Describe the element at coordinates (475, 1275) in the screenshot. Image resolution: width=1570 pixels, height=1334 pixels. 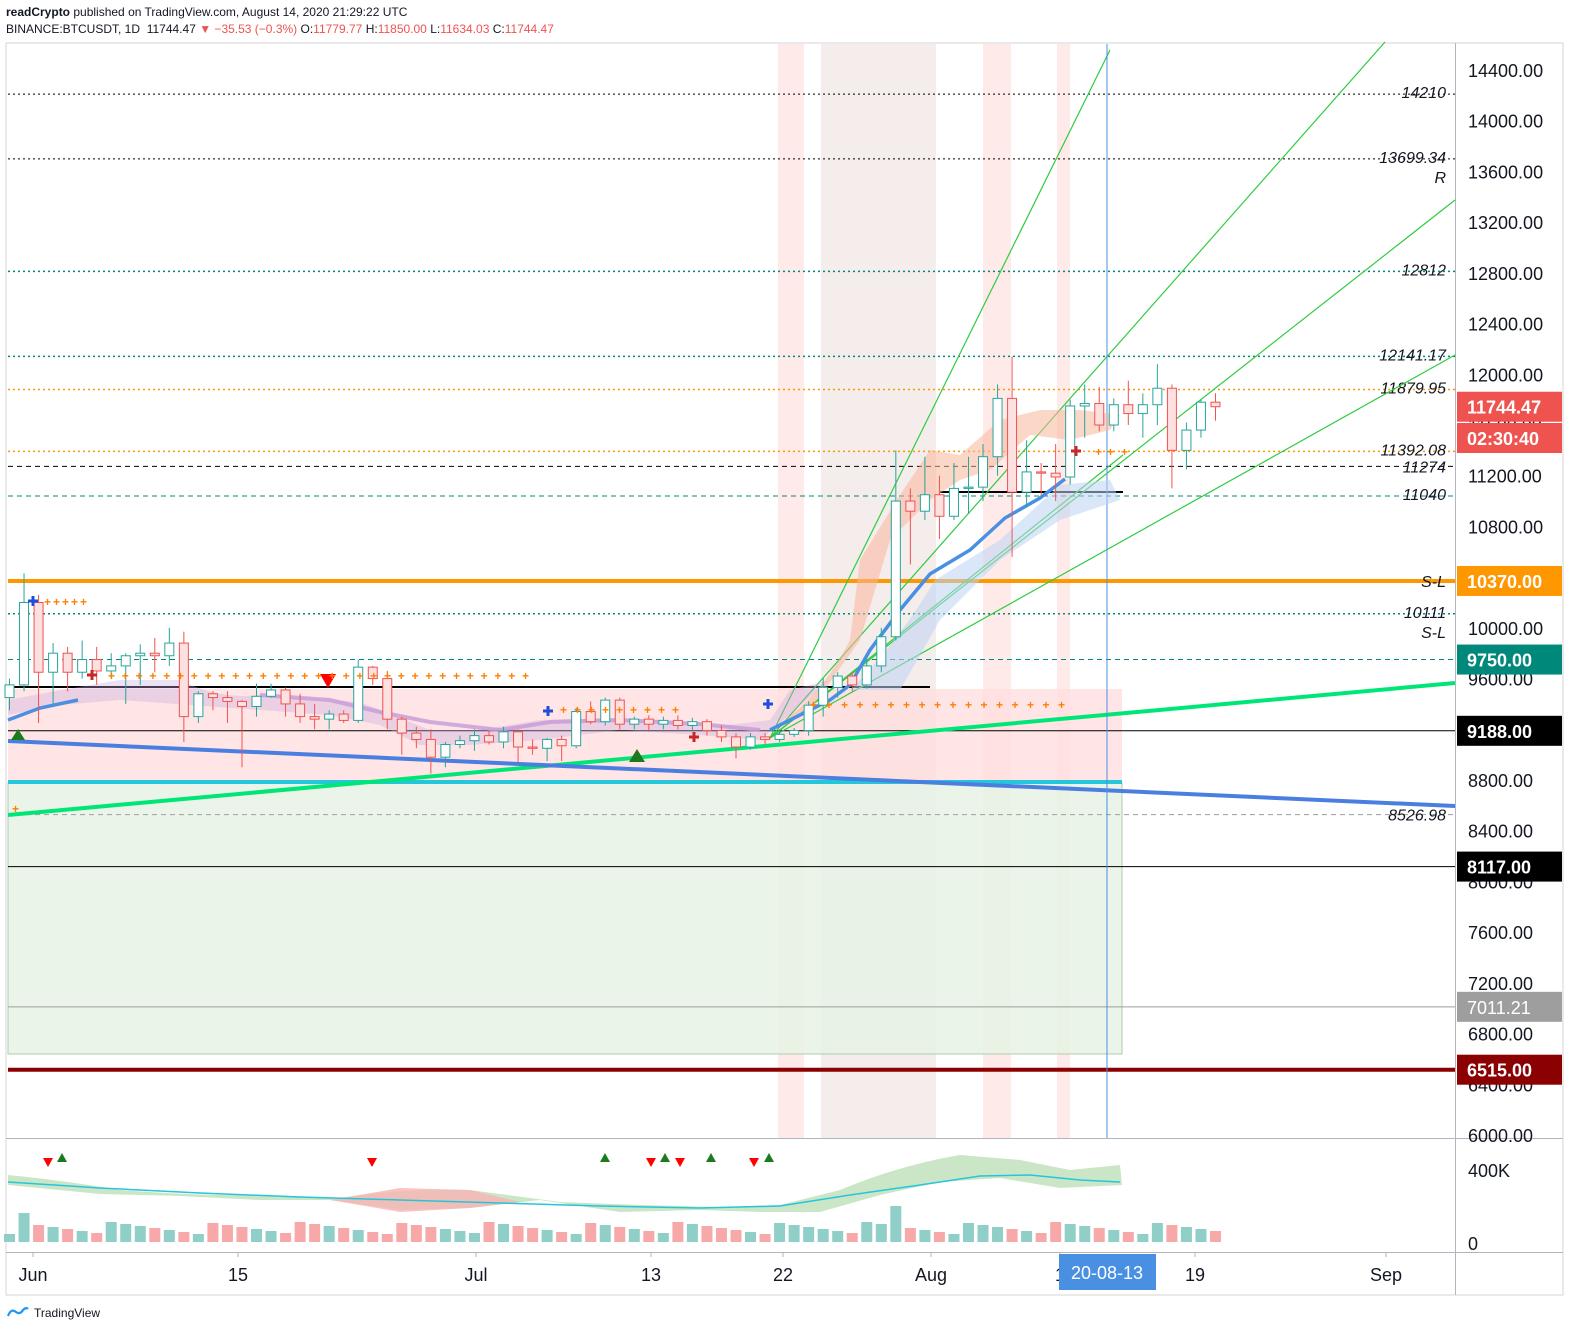
I see `time-tick-label: Jul` at that location.